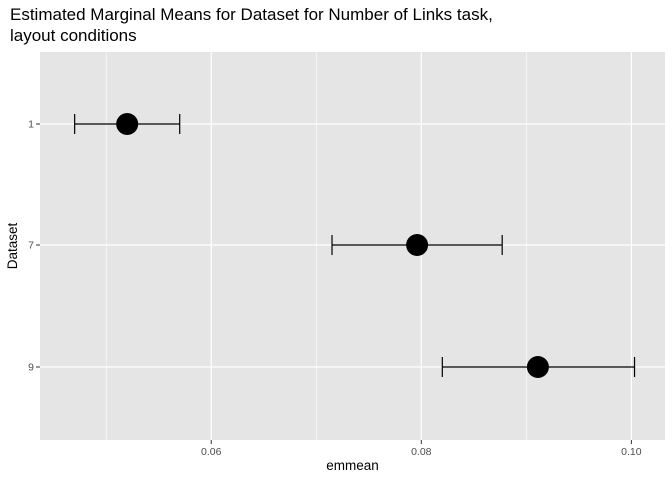 The image size is (672, 480). Describe the element at coordinates (31, 368) in the screenshot. I see `y-tick-label: 9` at that location.